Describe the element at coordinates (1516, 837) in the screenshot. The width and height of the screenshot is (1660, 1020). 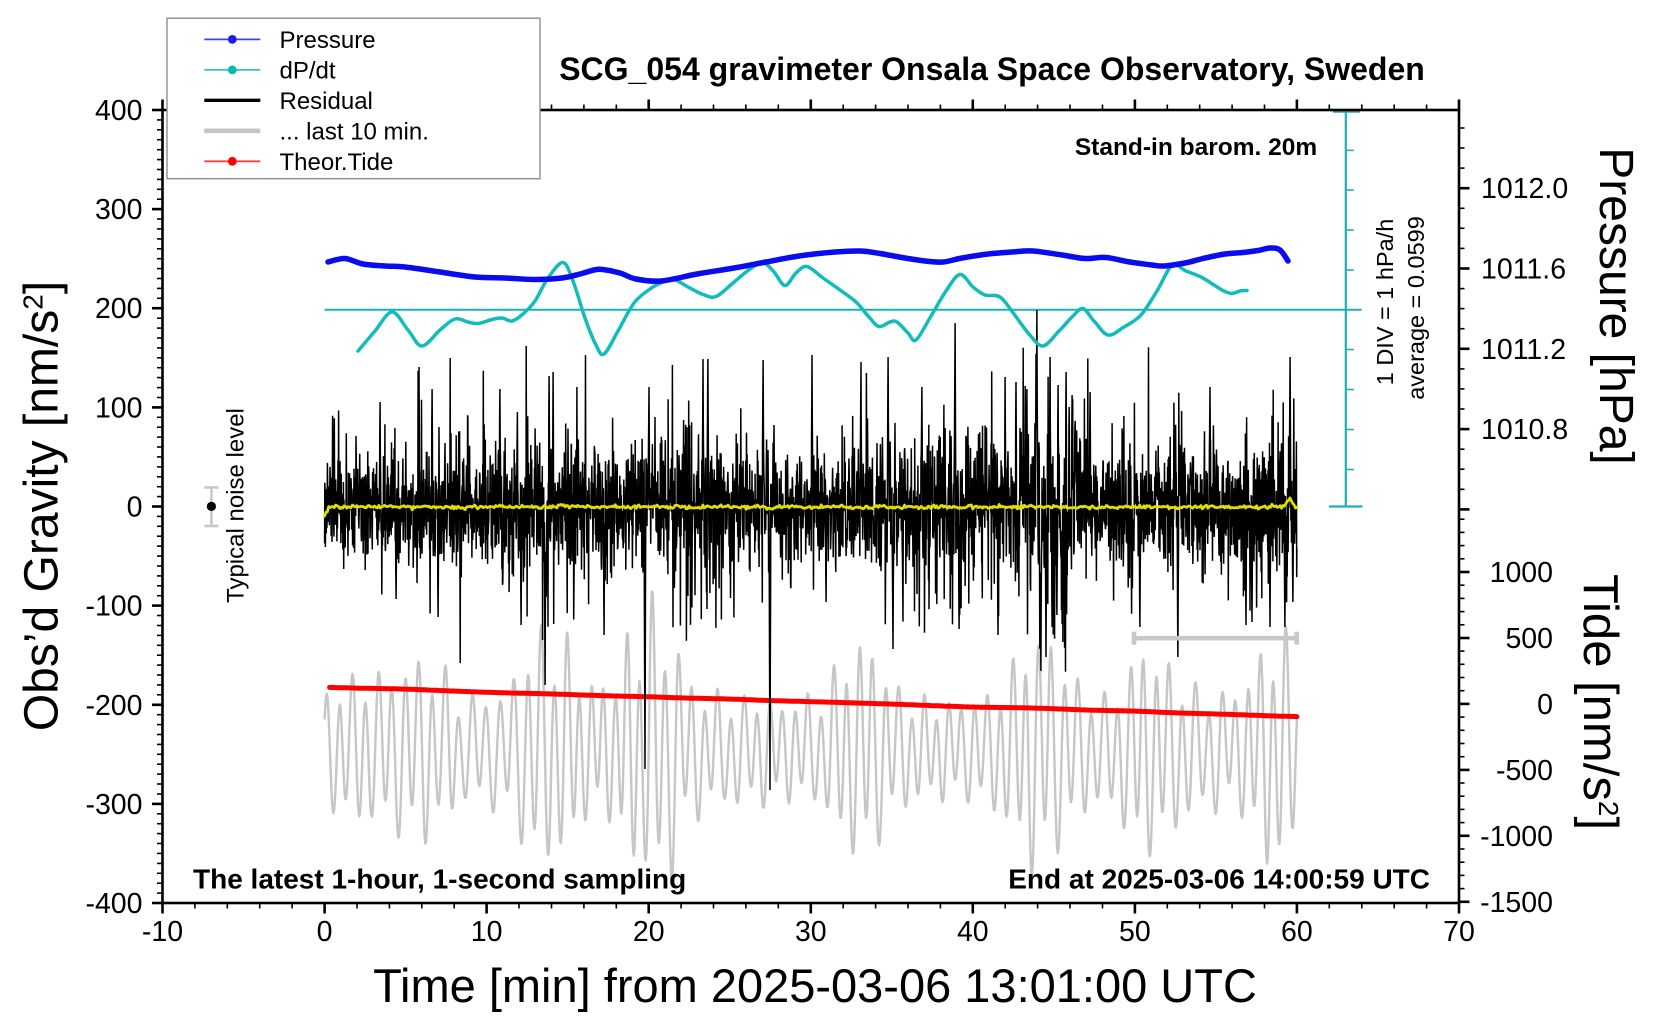
I see `svg-text: -1000` at that location.